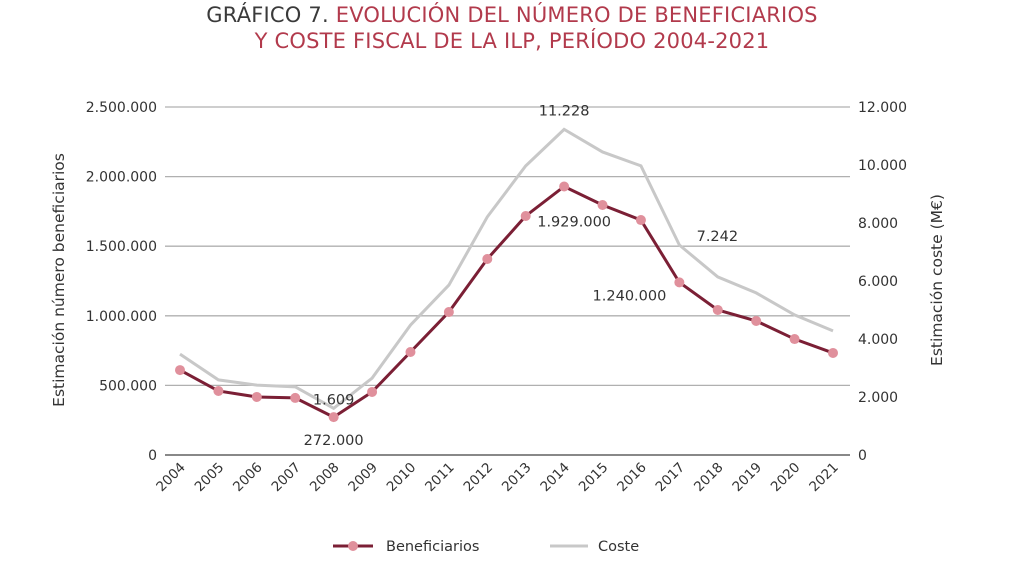 The height and width of the screenshot is (576, 1024). Describe the element at coordinates (878, 340) in the screenshot. I see `y2-tick-label: 4.000` at that location.